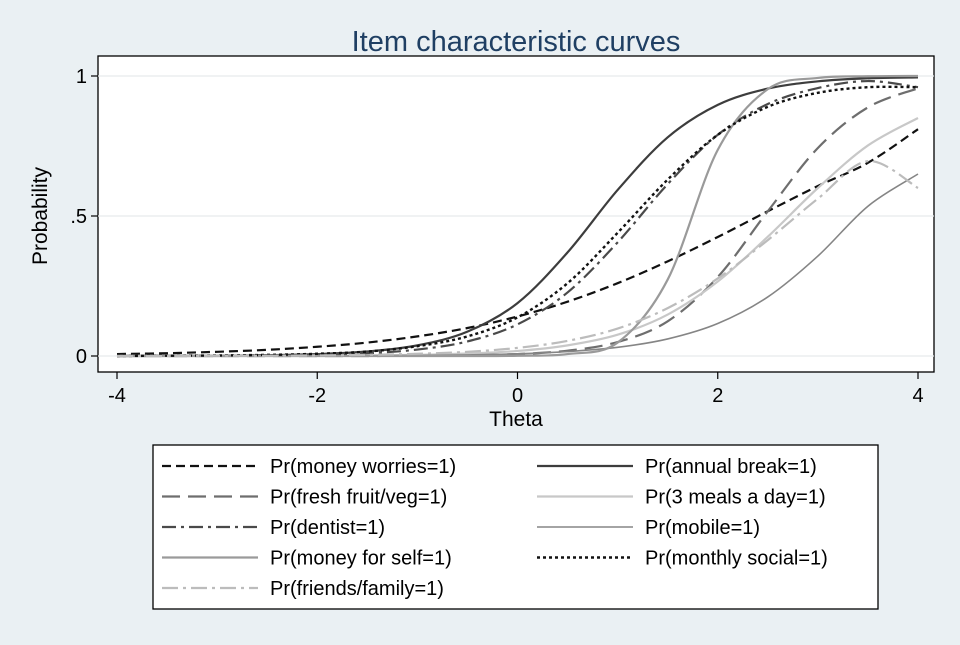 The image size is (960, 645). Describe the element at coordinates (317, 396) in the screenshot. I see `x-tick-label: -2` at that location.